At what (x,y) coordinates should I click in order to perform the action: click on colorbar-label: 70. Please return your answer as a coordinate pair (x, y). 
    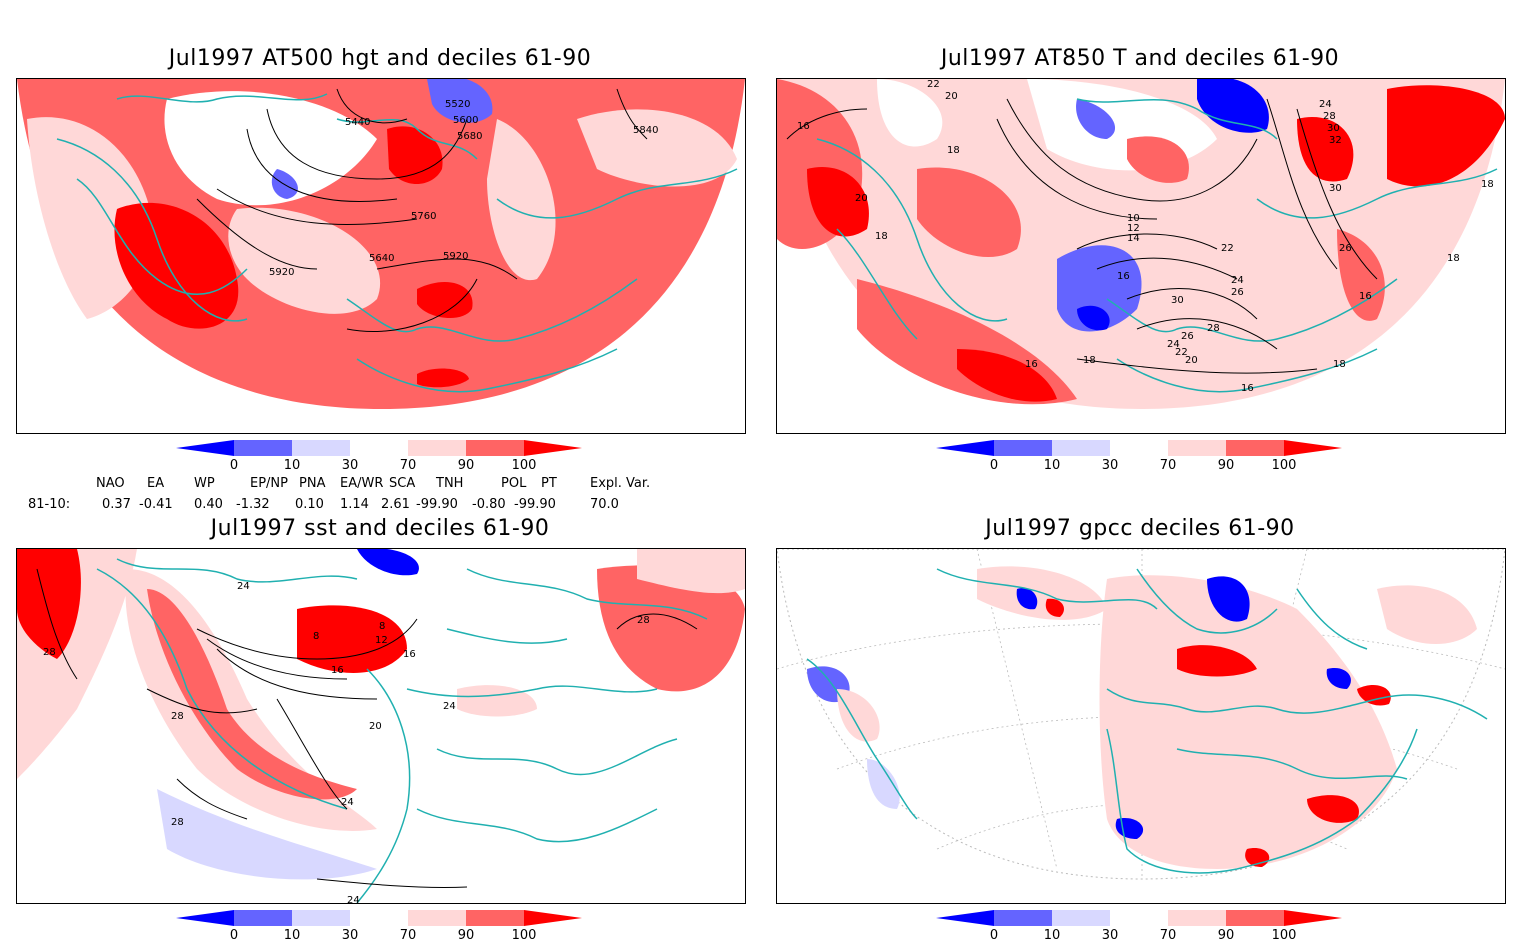
    Looking at the image, I should click on (408, 465).